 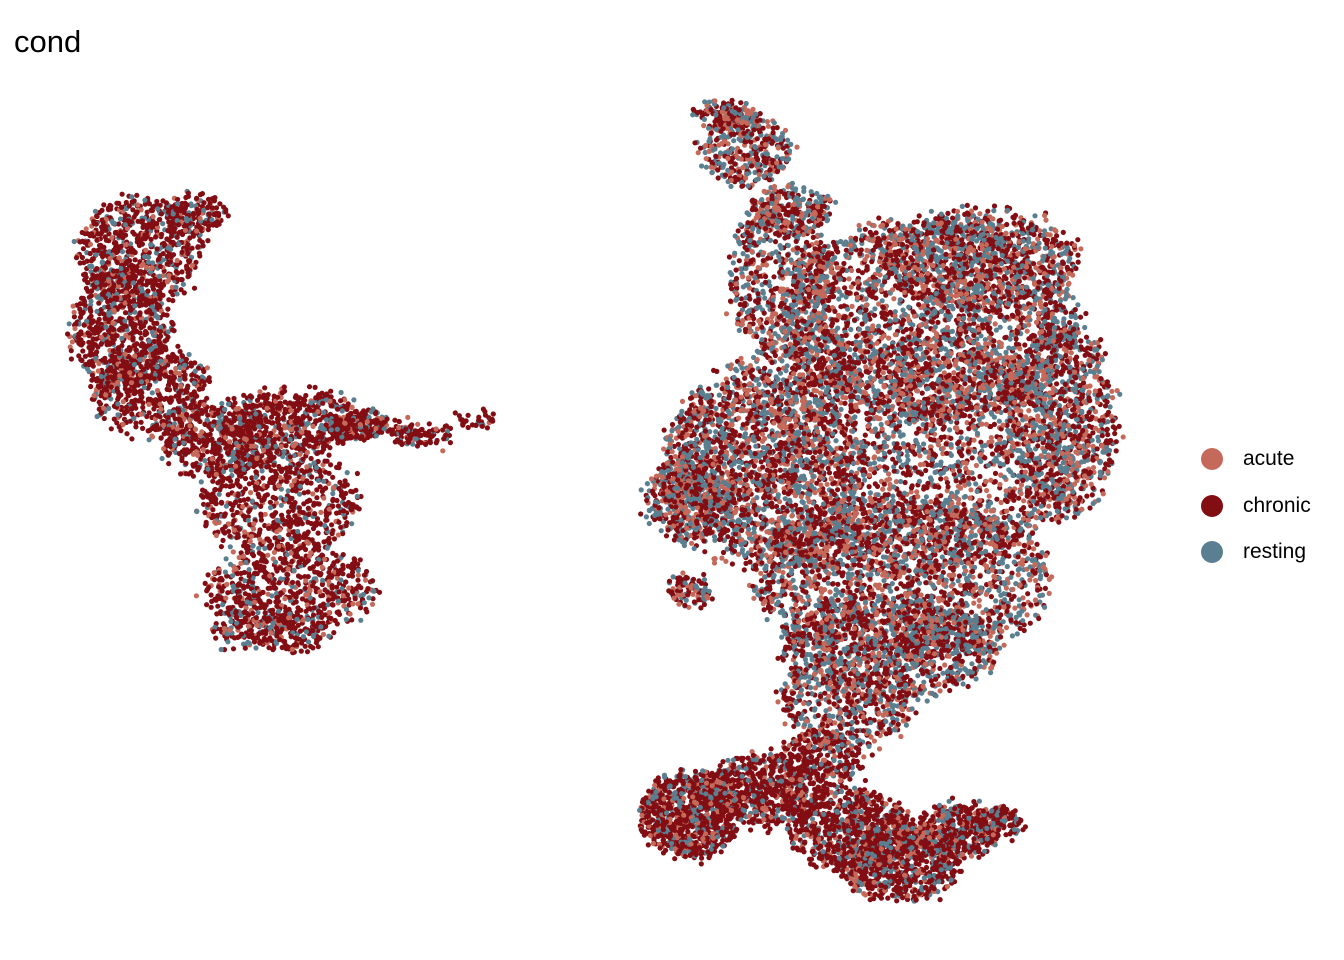 What do you see at coordinates (47, 42) in the screenshot?
I see `chart-title: cond` at bounding box center [47, 42].